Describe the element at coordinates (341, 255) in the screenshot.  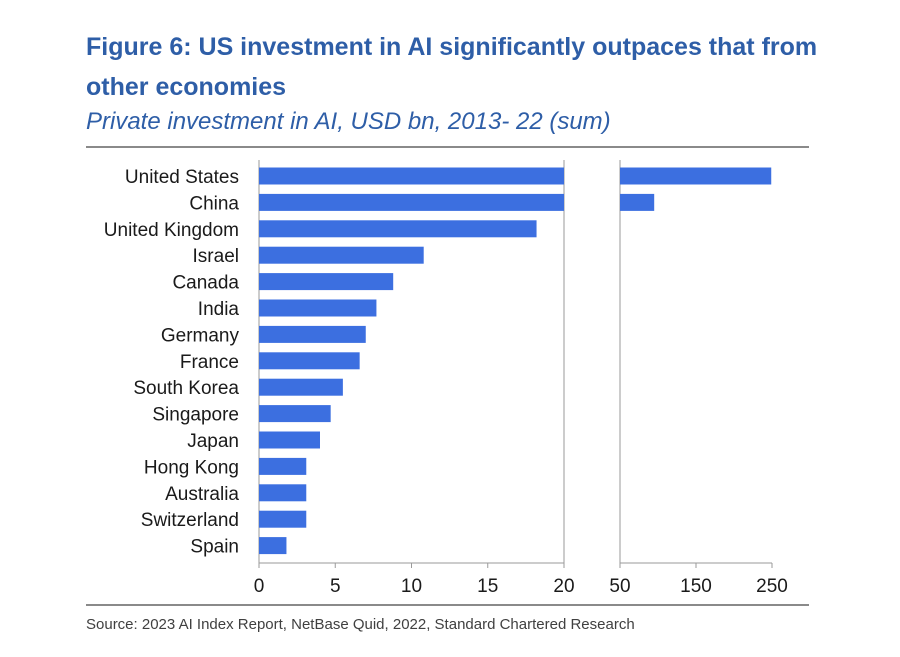
I see `bar-israel` at that location.